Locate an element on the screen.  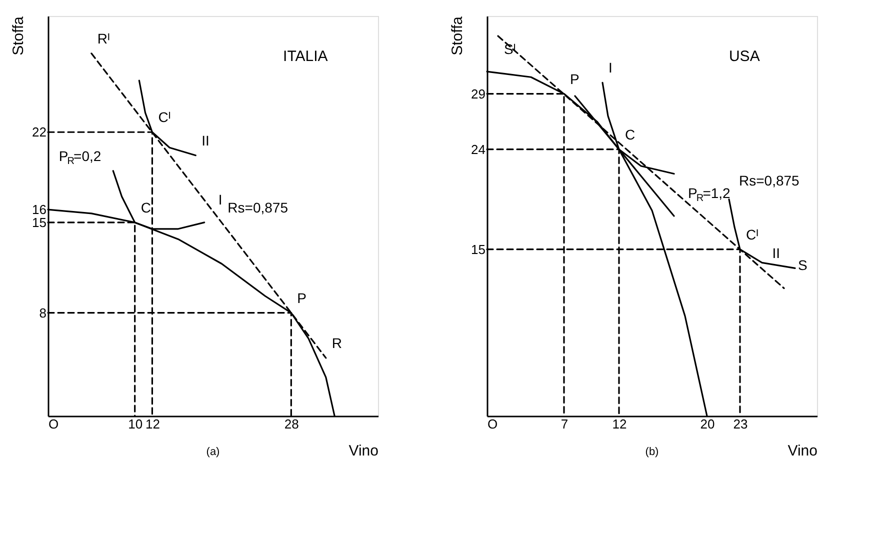
text: (a) is located at coordinates (213, 452).